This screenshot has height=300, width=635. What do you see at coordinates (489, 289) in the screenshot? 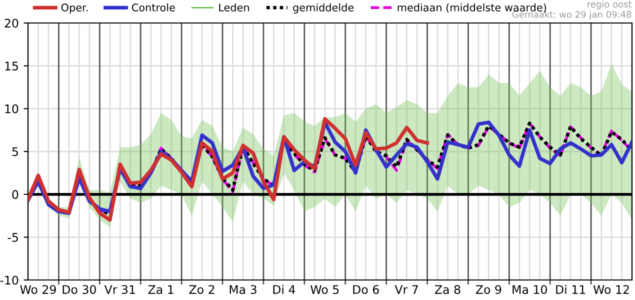
I see `x-tick-label: Zo 9` at bounding box center [489, 289].